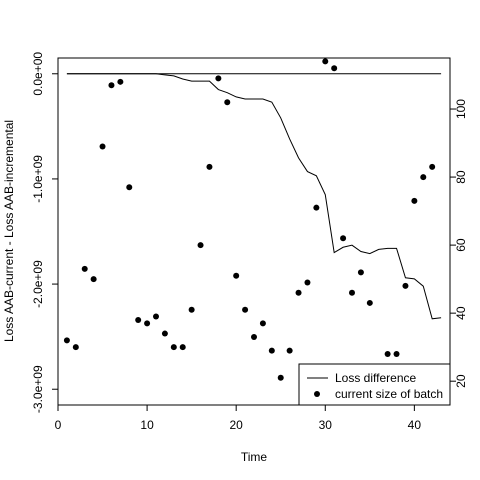  Describe the element at coordinates (461, 109) in the screenshot. I see `y-right-tick-label: 100` at that location.